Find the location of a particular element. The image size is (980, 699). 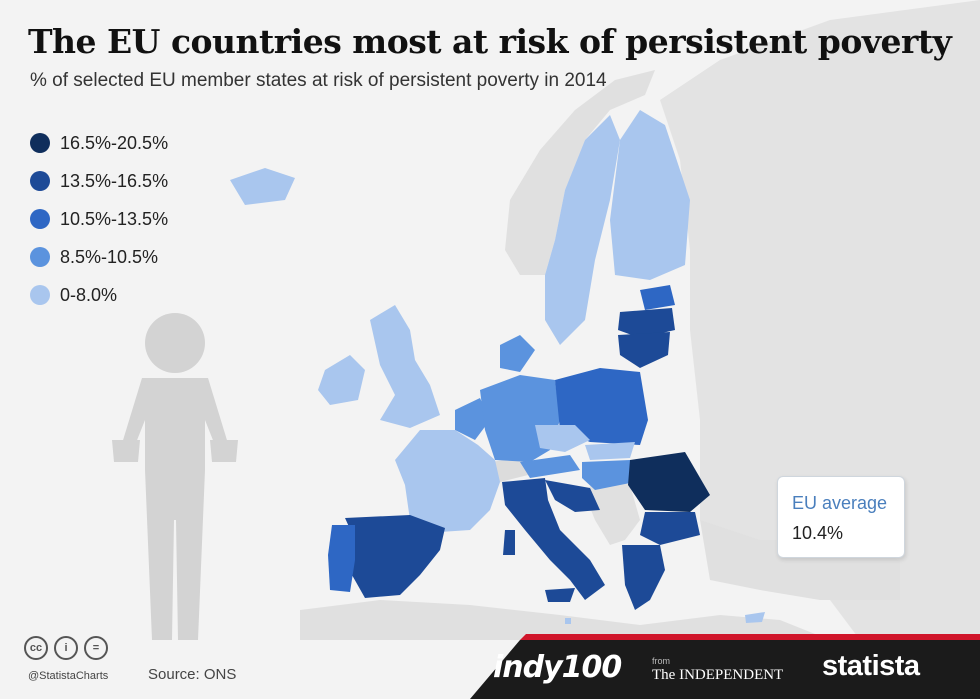

twitter-handle: @StatistaCharts is located at coordinates (68, 676).